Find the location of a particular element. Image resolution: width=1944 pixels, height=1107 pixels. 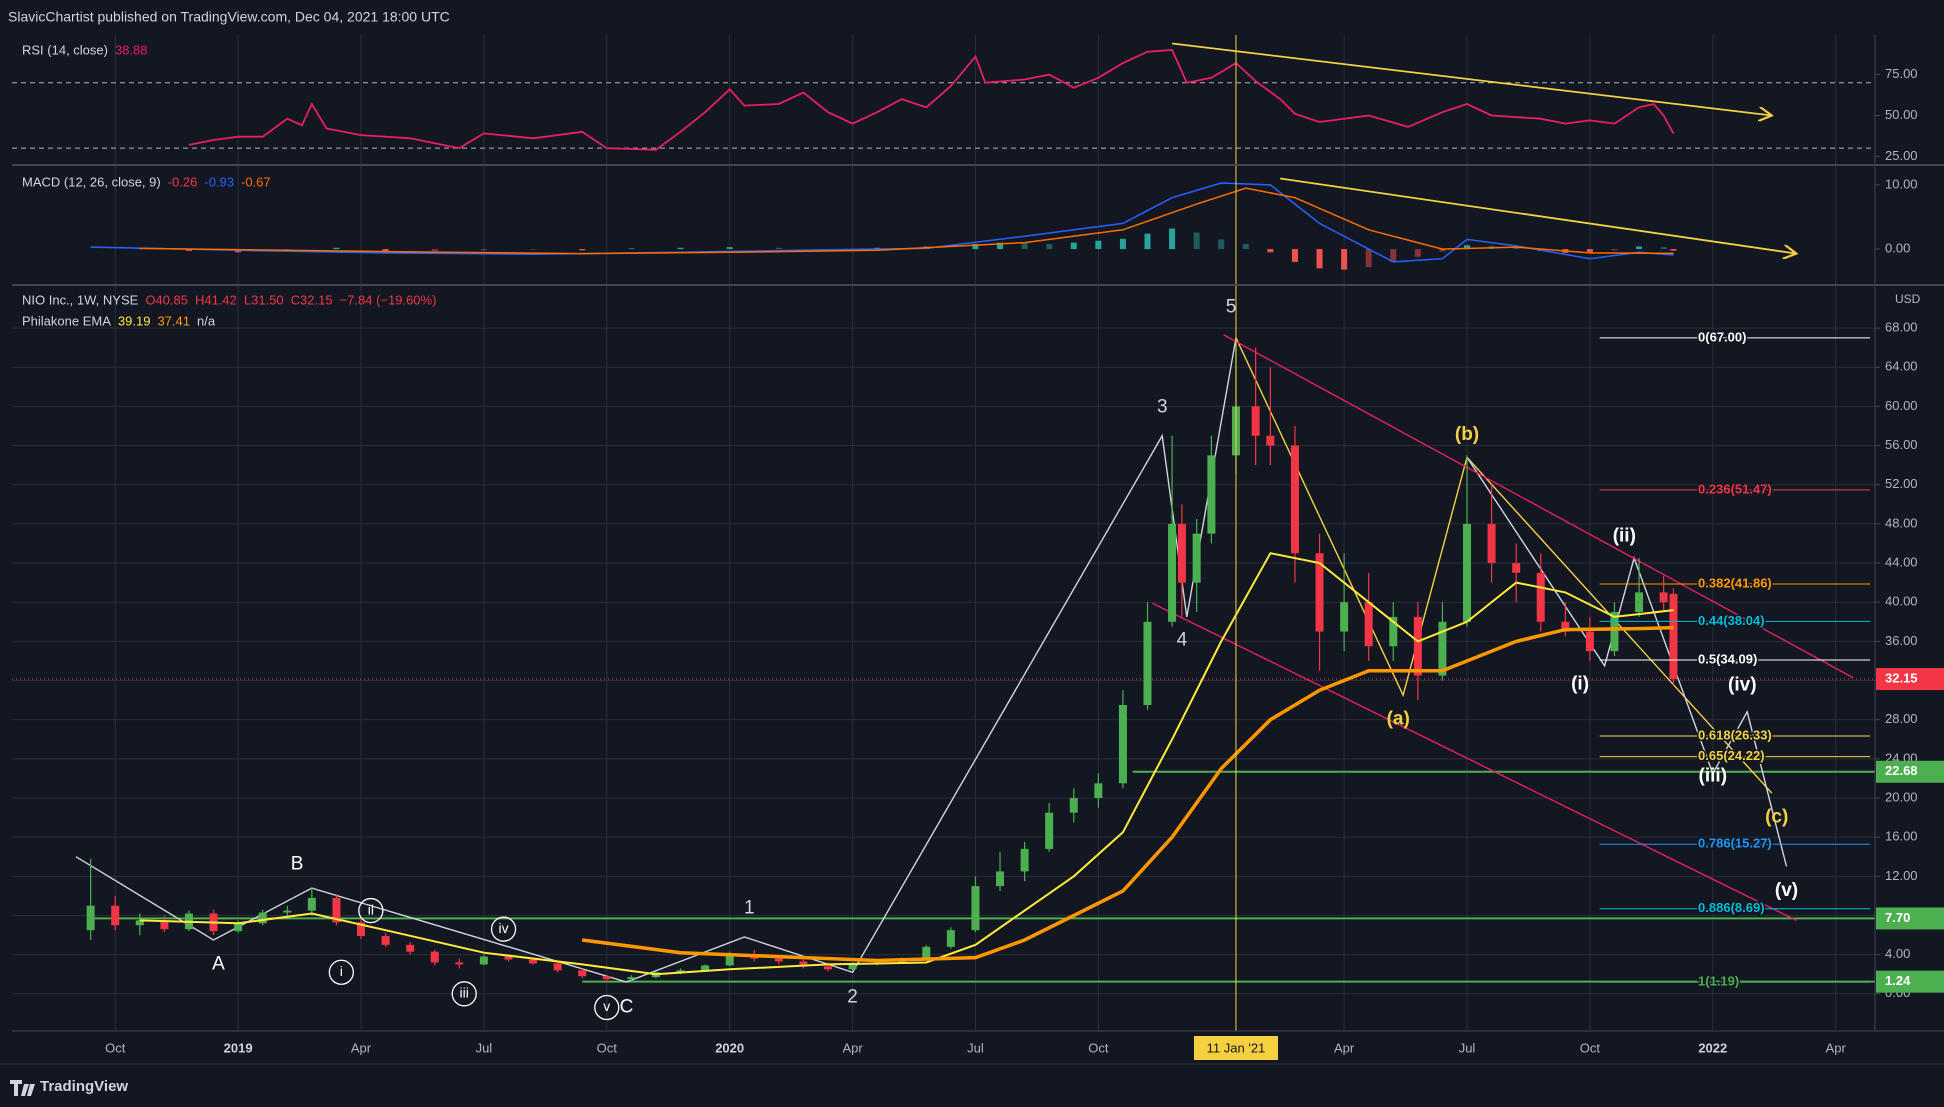

x-tick-label: Jul is located at coordinates (484, 1047).